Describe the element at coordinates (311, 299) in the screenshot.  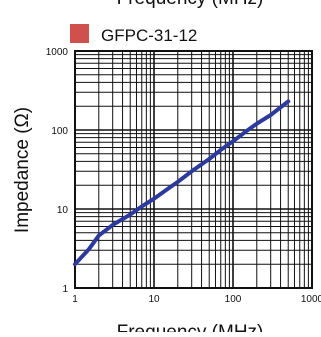
I see `x-tick-label: 1000` at that location.